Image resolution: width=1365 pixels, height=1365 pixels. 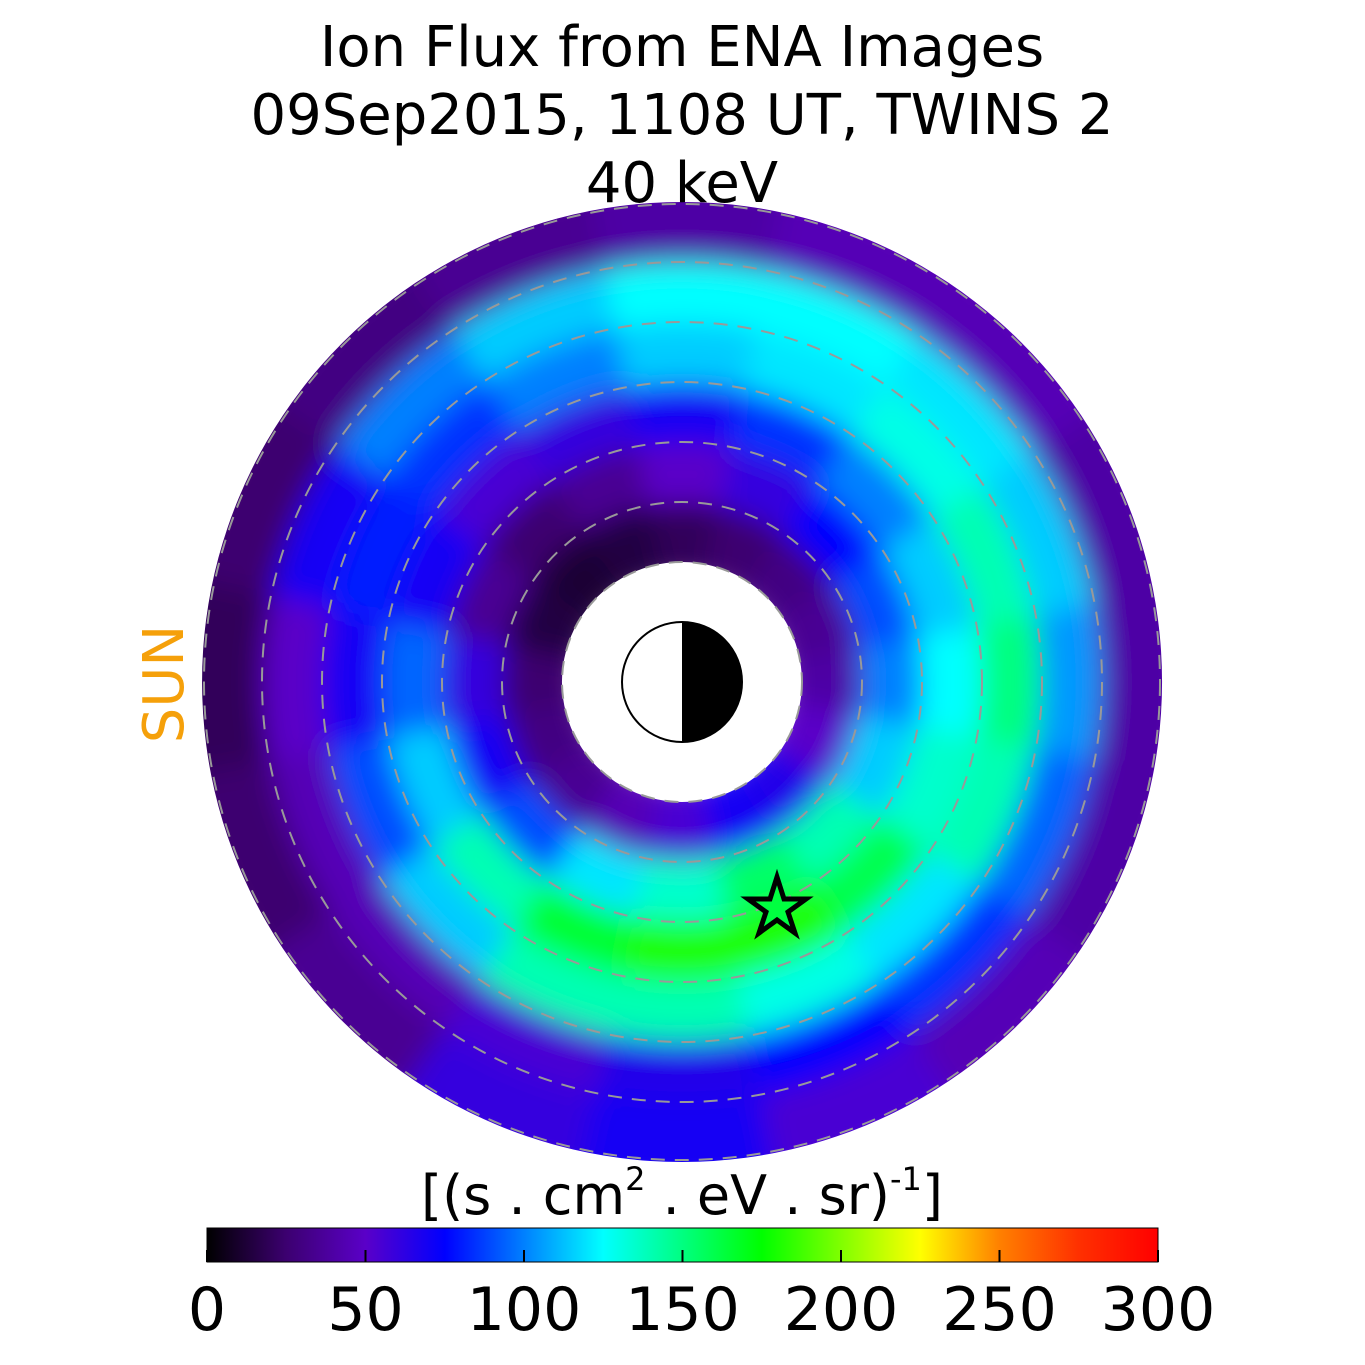 What do you see at coordinates (906, 1179) in the screenshot?
I see `unit-superscript: -1` at bounding box center [906, 1179].